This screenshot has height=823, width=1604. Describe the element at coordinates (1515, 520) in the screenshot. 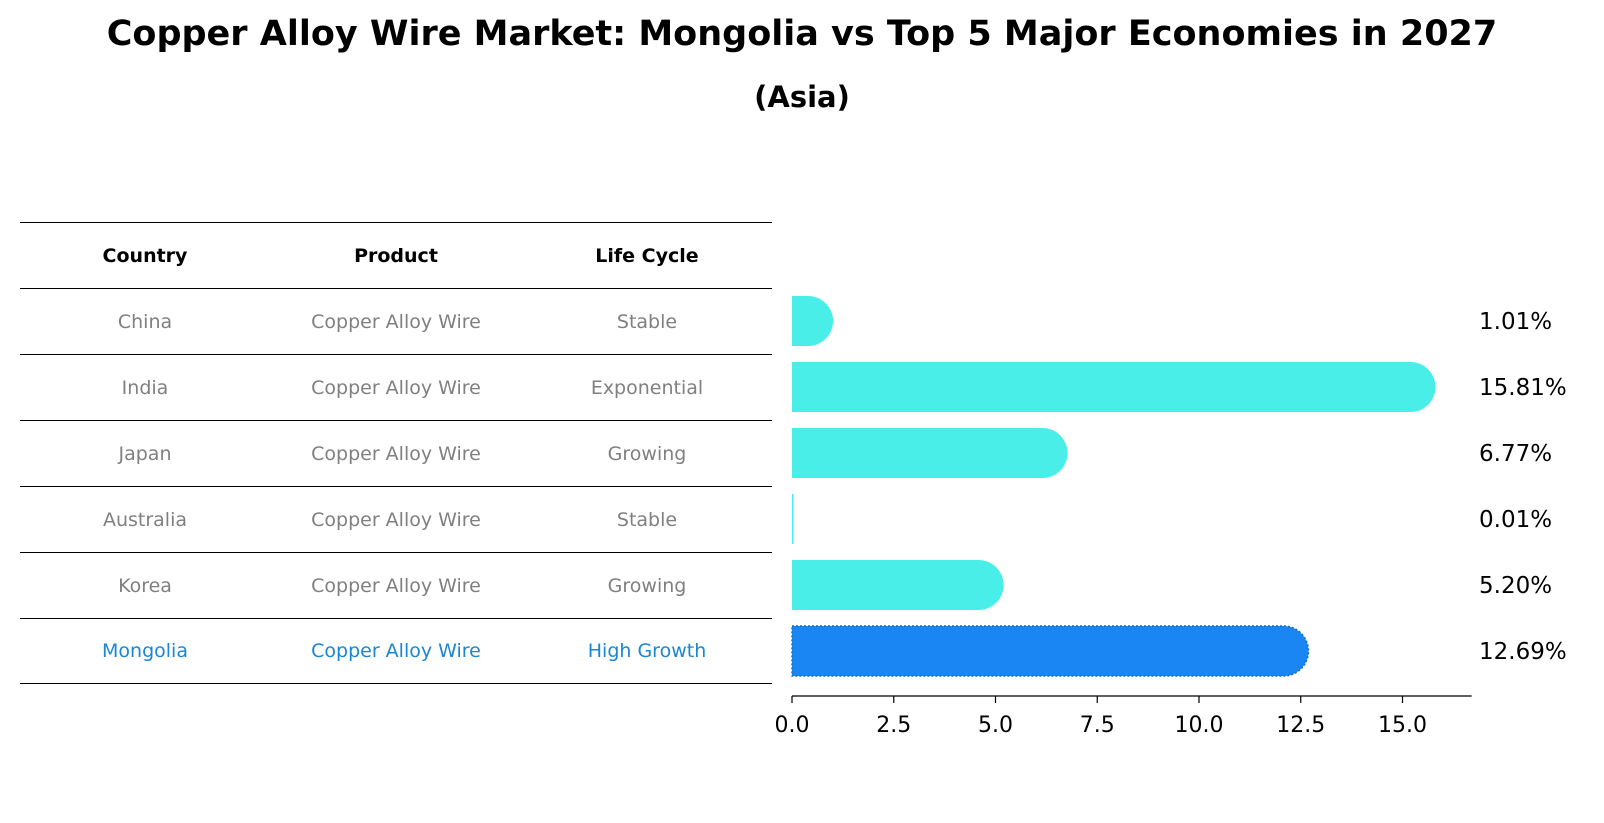

I see `data-label: 0.01%` at that location.